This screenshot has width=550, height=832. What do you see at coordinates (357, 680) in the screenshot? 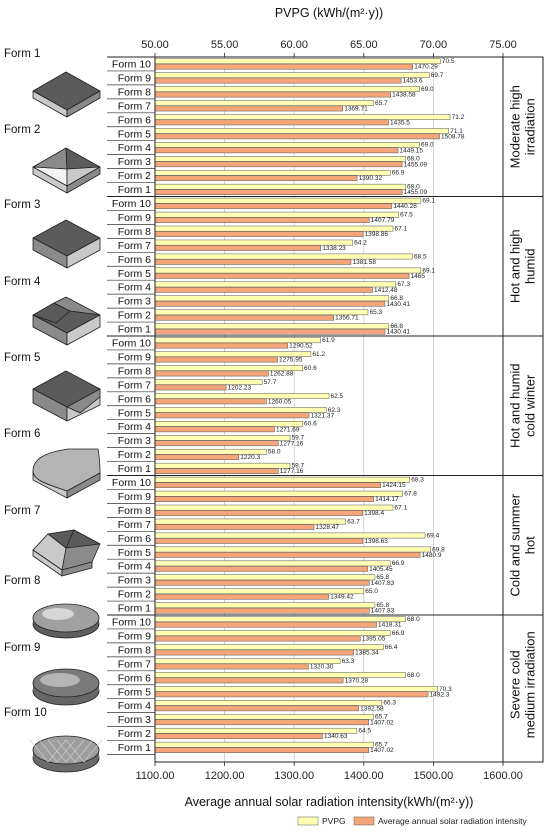
I see `radiation-value-label: 1370.28` at bounding box center [357, 680].